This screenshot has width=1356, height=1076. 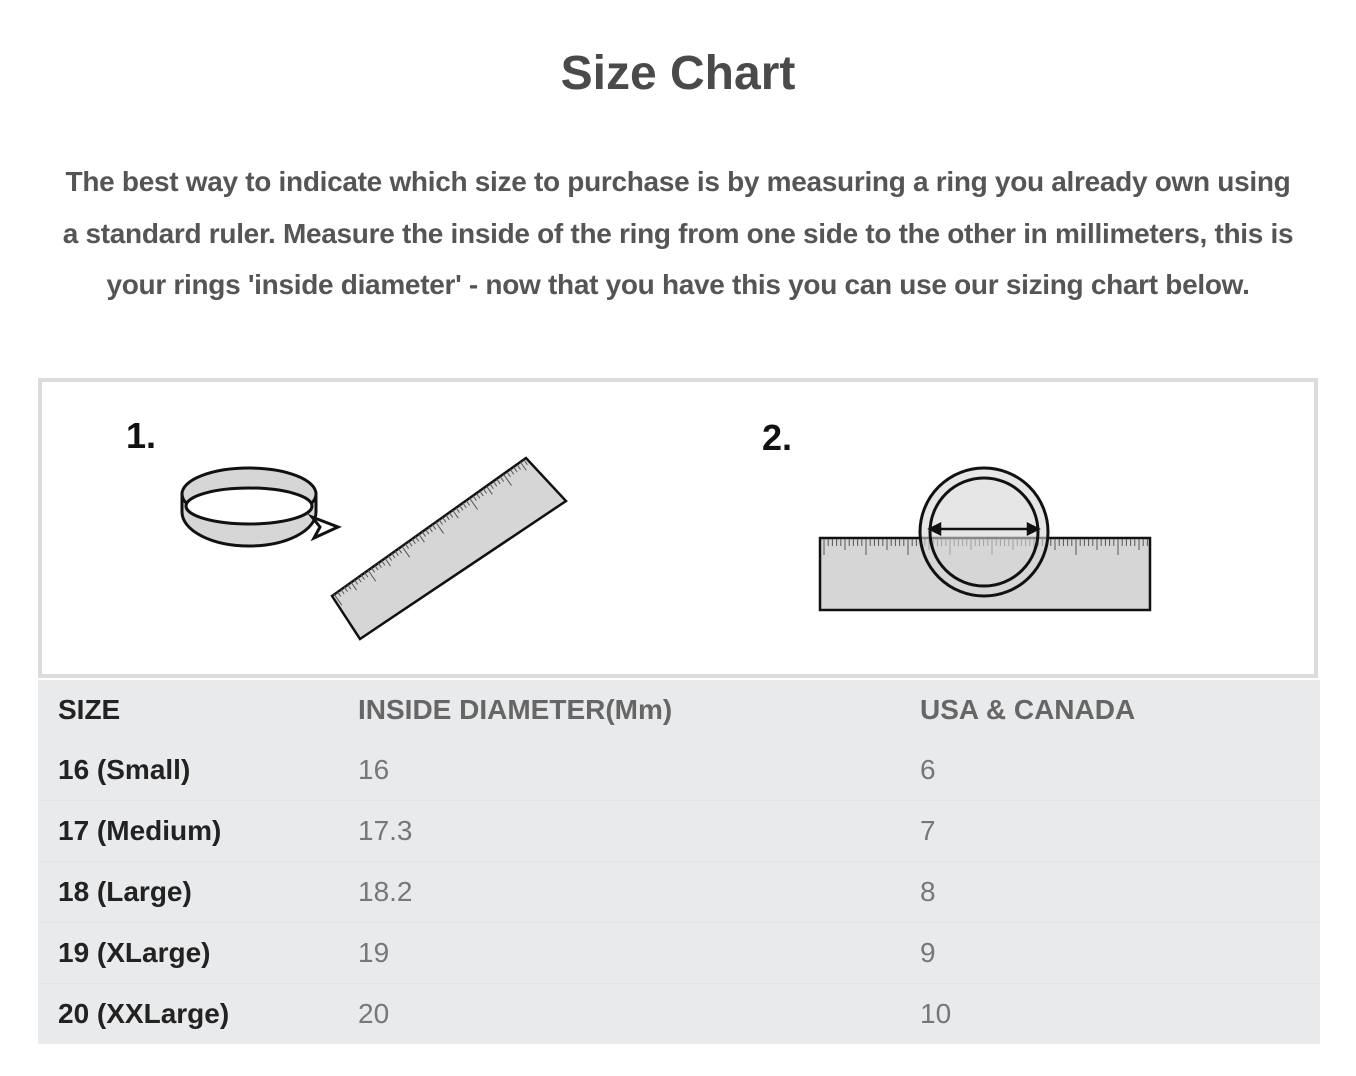 I want to click on cell-inside-diameter: 20, so click(x=639, y=1013).